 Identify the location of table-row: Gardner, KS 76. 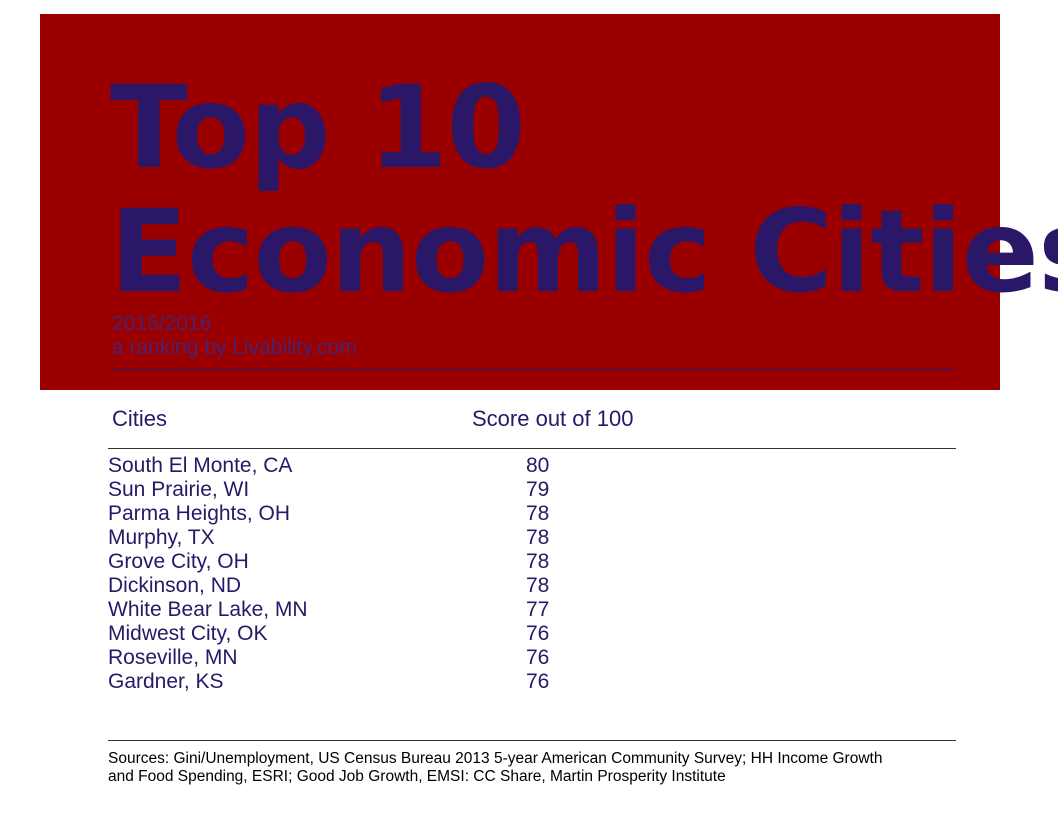
(532, 682).